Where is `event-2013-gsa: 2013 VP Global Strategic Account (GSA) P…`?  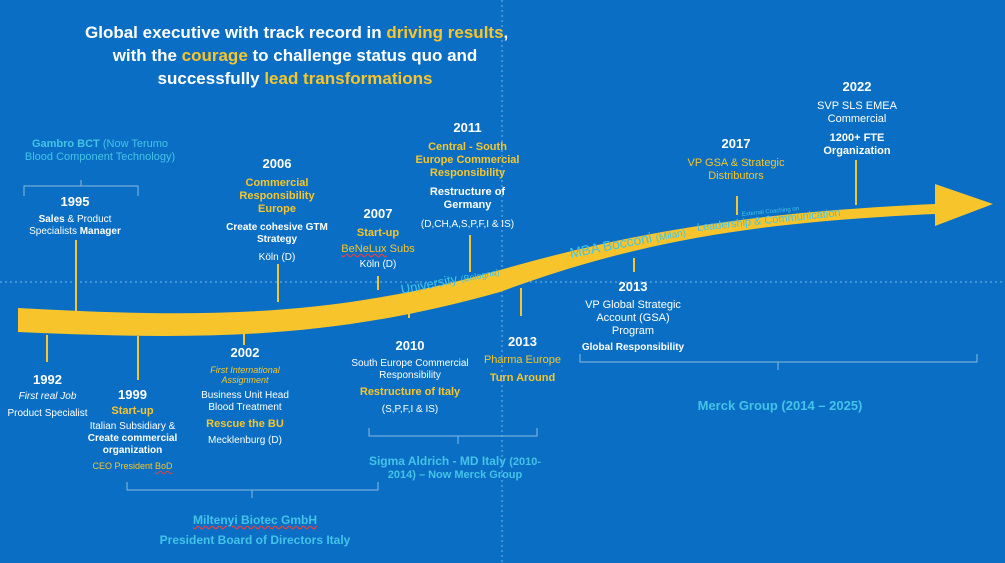 event-2013-gsa: 2013 VP Global Strategic Account (GSA) P… is located at coordinates (633, 316).